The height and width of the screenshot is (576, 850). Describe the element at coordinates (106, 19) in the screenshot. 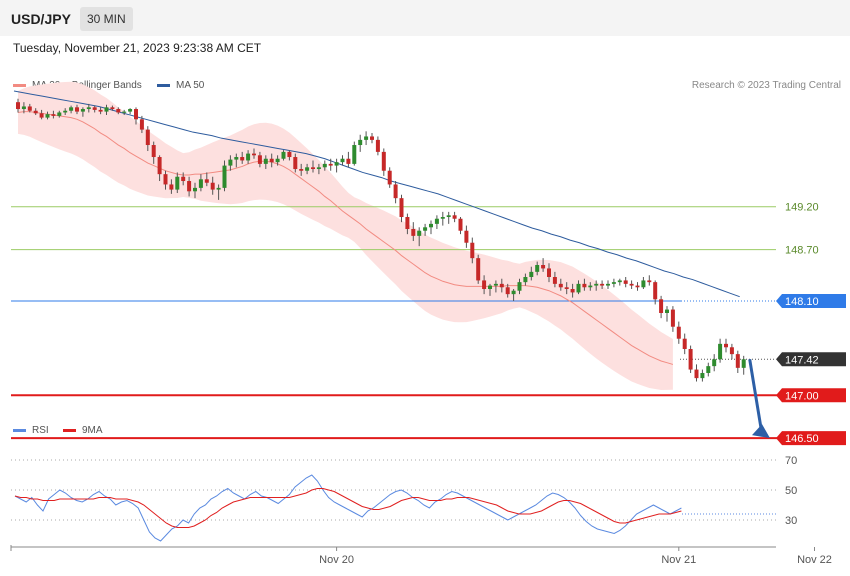

I see `timeframe-button: 30 MIN` at that location.